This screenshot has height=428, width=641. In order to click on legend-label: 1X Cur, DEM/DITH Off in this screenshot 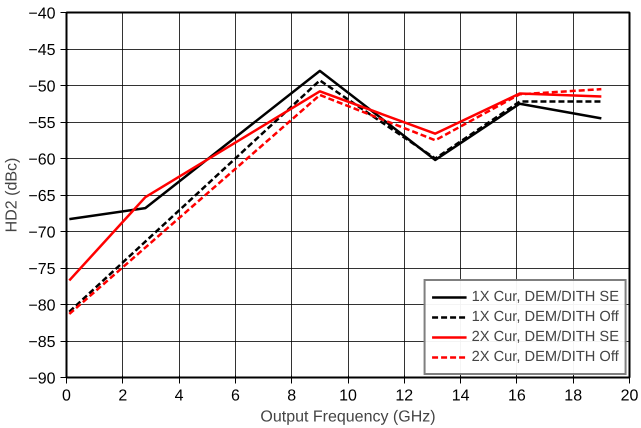, I will do `click(545, 317)`.